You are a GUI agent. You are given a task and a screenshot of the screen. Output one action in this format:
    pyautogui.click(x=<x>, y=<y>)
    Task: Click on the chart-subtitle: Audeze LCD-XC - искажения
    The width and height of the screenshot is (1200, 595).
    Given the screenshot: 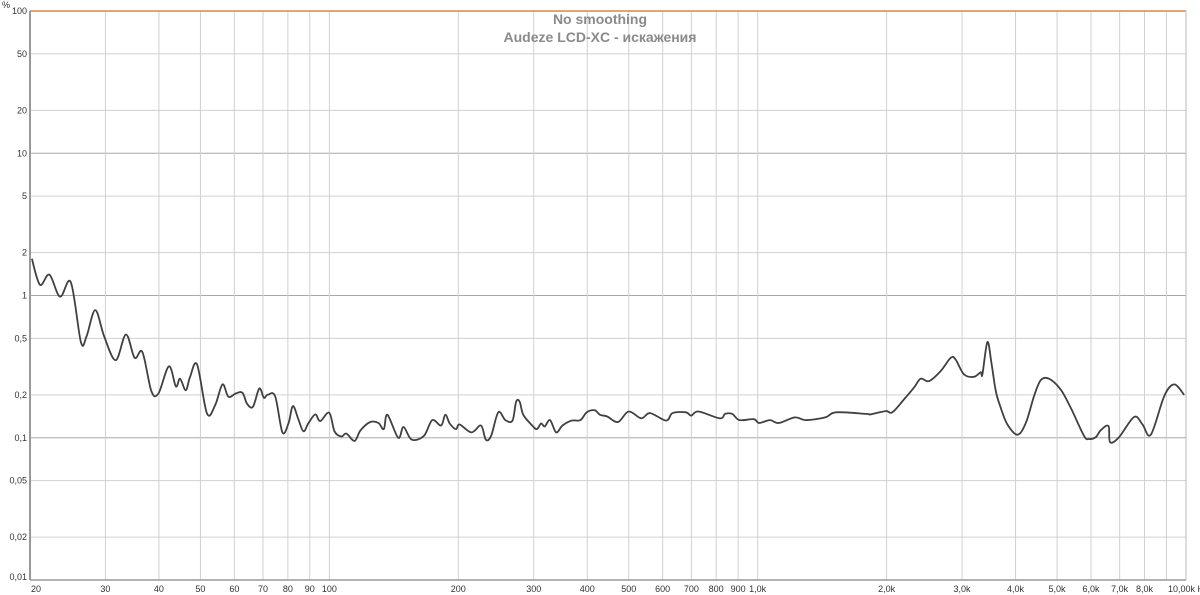 What is the action you would take?
    pyautogui.click(x=600, y=37)
    